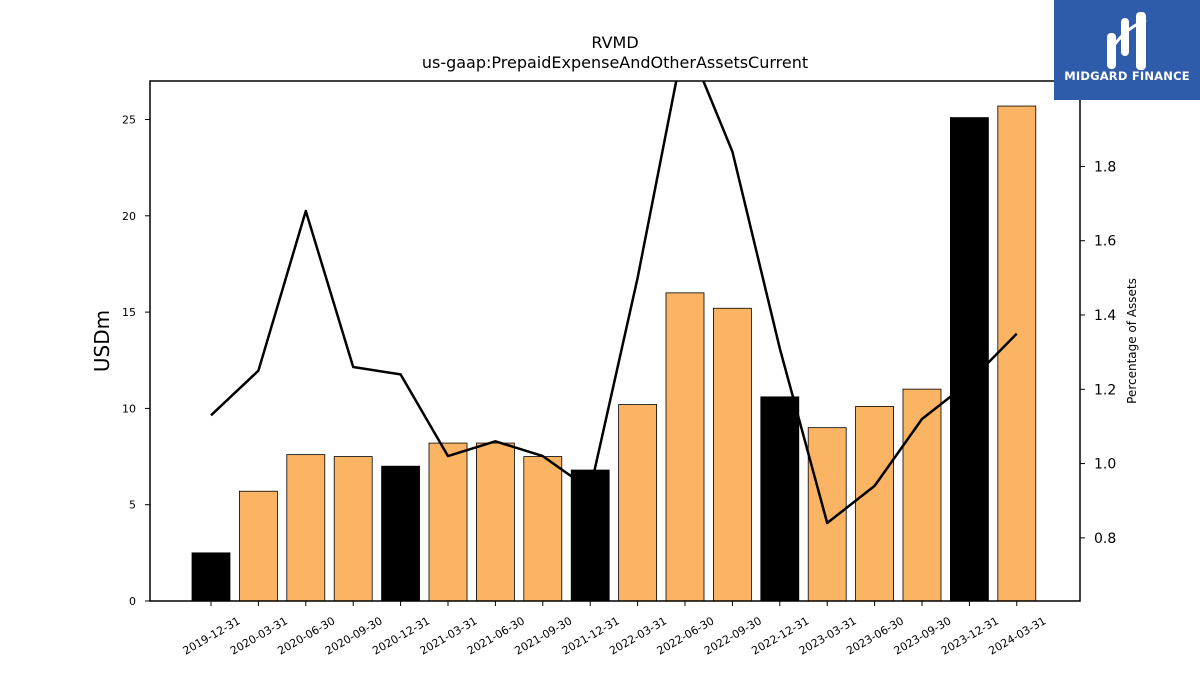 This screenshot has height=675, width=1200. I want to click on right-tick-label: 1.4, so click(1105, 316).